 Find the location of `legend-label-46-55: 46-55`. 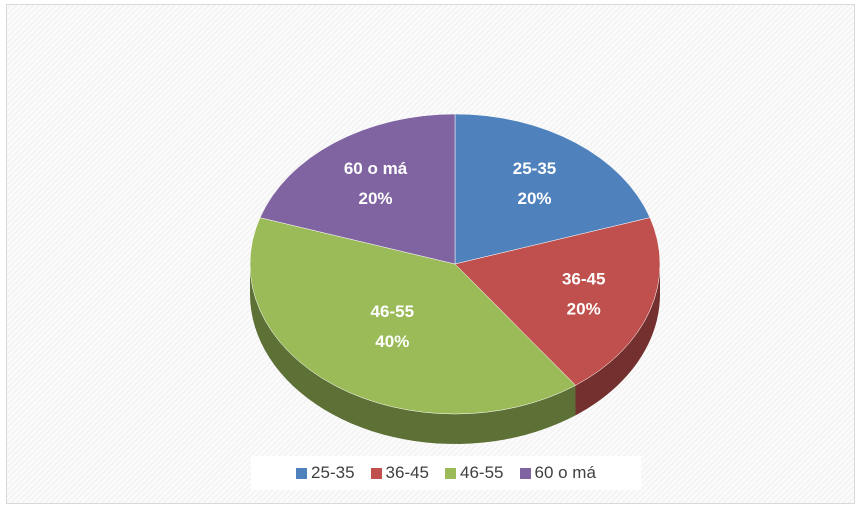

legend-label-46-55: 46-55 is located at coordinates (482, 472).